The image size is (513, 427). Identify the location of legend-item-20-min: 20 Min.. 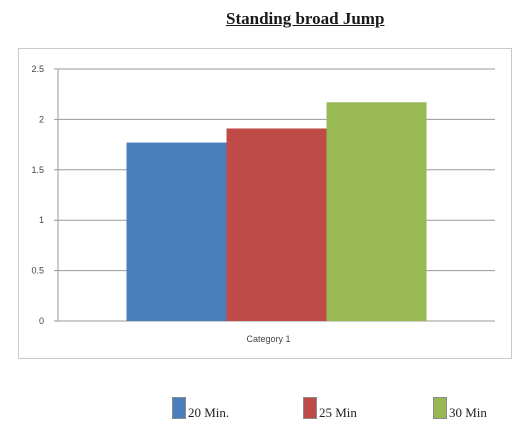
(200, 408).